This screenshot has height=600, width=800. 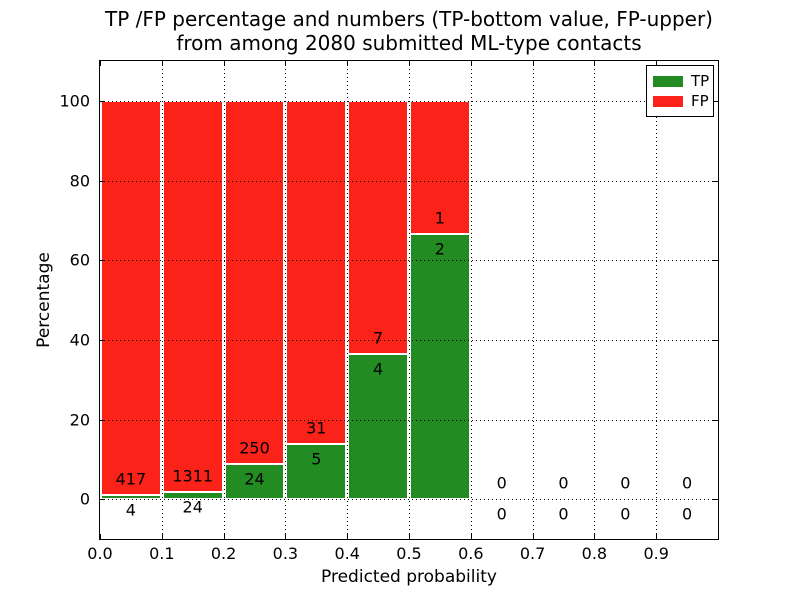 What do you see at coordinates (100, 553) in the screenshot?
I see `x-tick-label: 0.0` at bounding box center [100, 553].